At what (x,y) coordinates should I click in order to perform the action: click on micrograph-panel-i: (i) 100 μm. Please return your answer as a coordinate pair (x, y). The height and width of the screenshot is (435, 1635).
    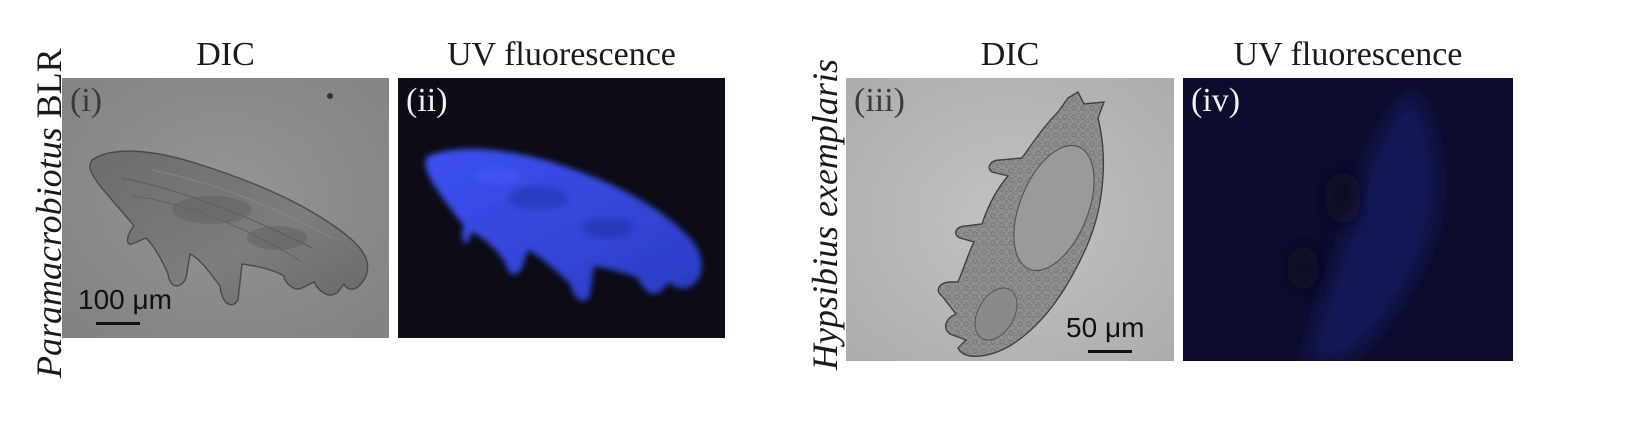
    Looking at the image, I should click on (225, 208).